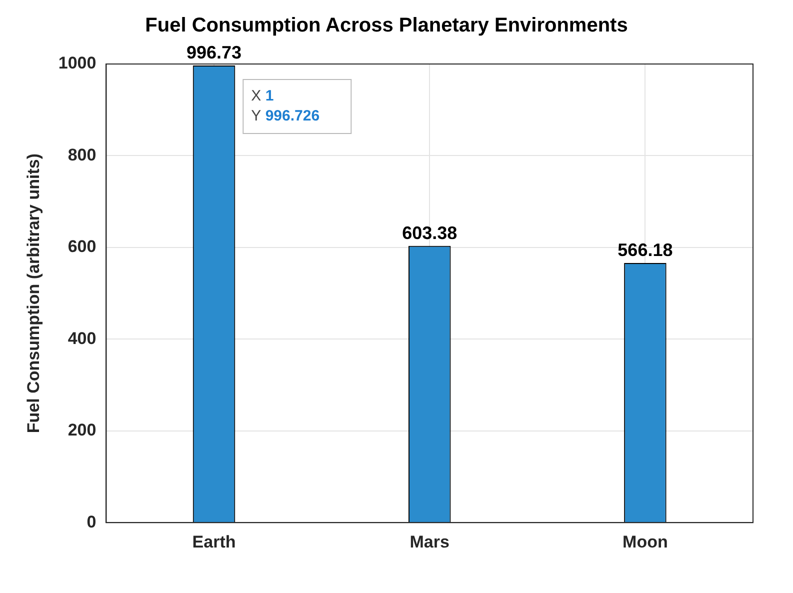 This screenshot has width=793, height=593. I want to click on x-tick-label: Moon, so click(645, 542).